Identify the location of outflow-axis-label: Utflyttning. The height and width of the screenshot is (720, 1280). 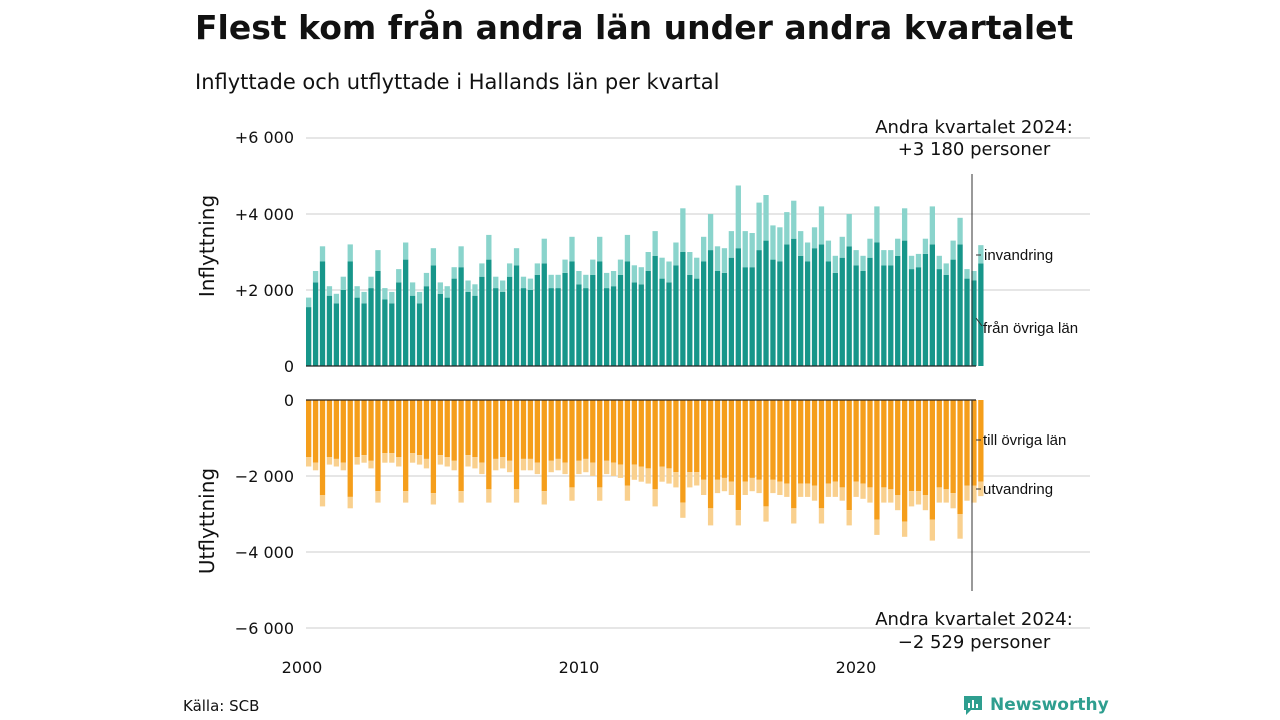
(207, 521).